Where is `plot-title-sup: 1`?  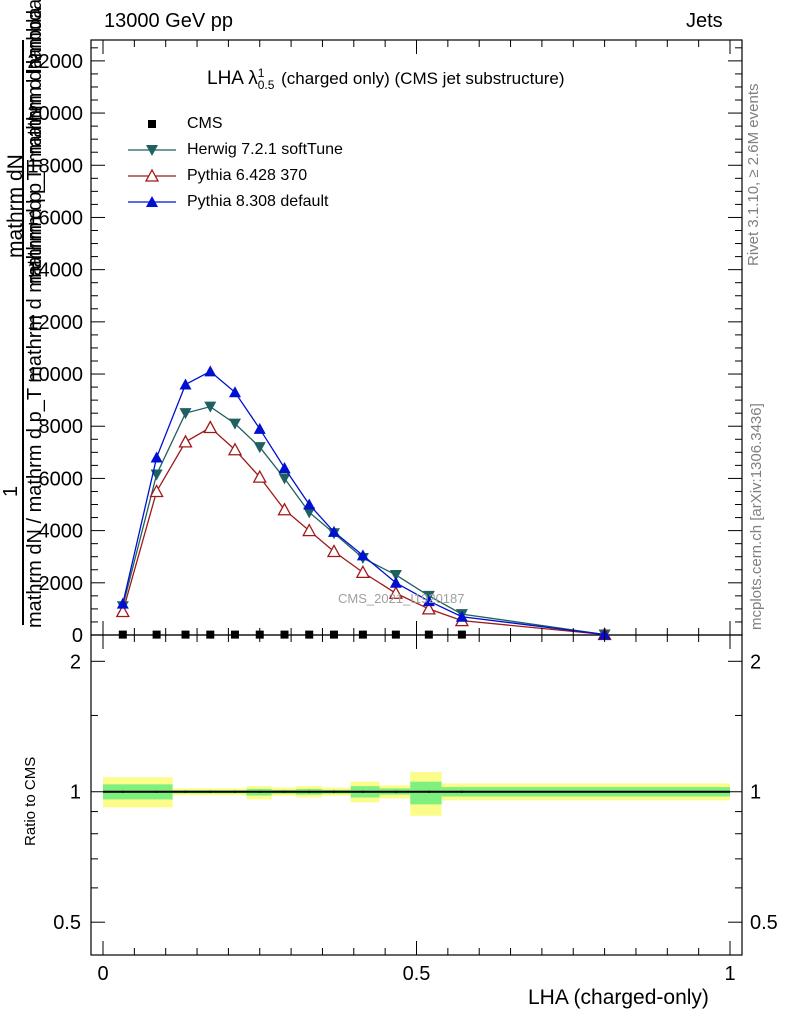
plot-title-sup: 1 is located at coordinates (261, 73).